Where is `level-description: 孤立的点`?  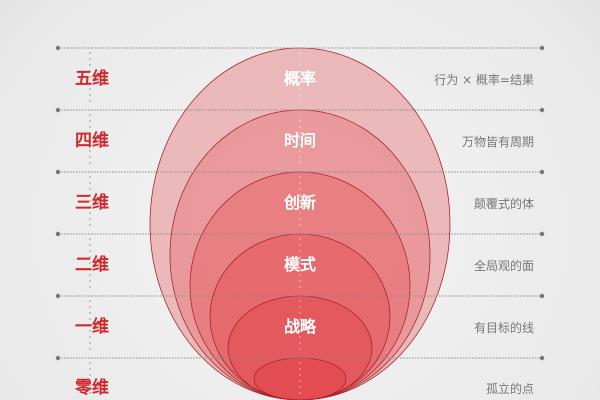 level-description: 孤立的点 is located at coordinates (509, 389).